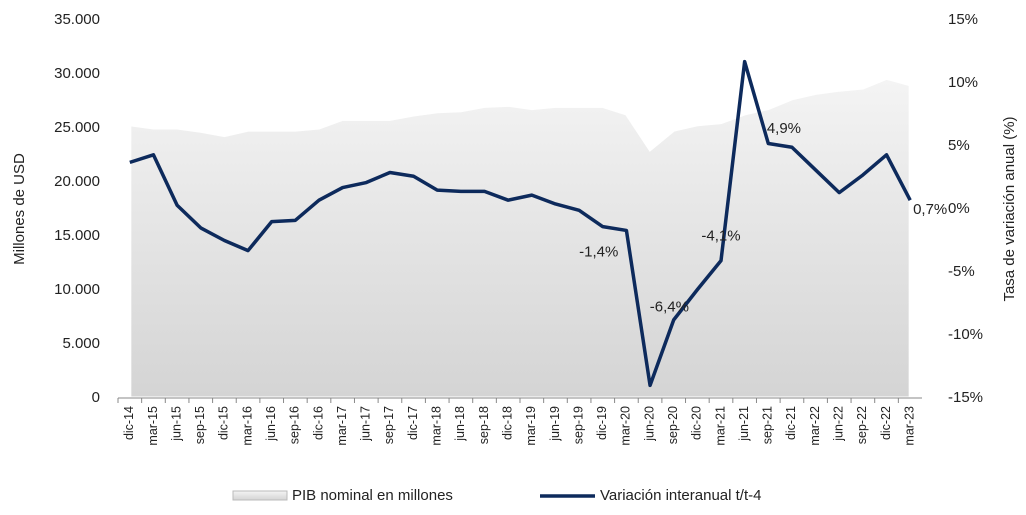 The image size is (1026, 515). I want to click on y-tick-label: 0, so click(96, 397).